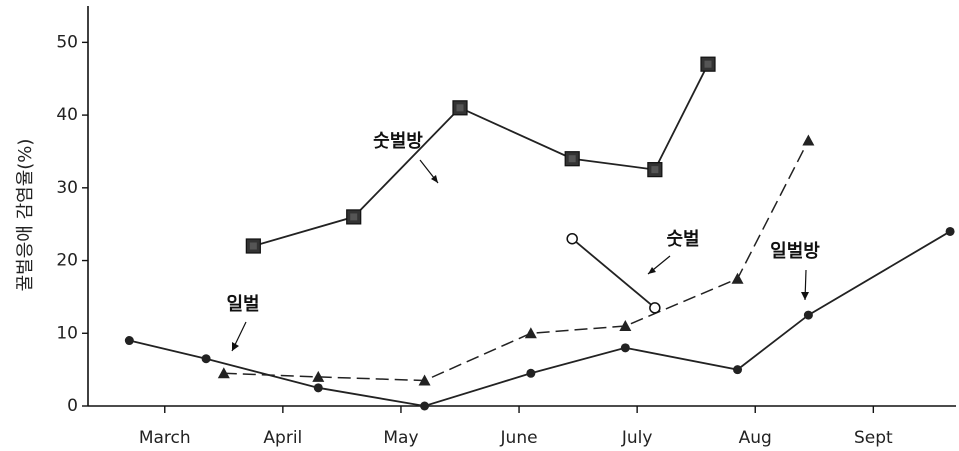 Image resolution: width=959 pixels, height=451 pixels. Describe the element at coordinates (516, 427) in the screenshot. I see `x-ticks: March April May June July Aug Sept` at that location.